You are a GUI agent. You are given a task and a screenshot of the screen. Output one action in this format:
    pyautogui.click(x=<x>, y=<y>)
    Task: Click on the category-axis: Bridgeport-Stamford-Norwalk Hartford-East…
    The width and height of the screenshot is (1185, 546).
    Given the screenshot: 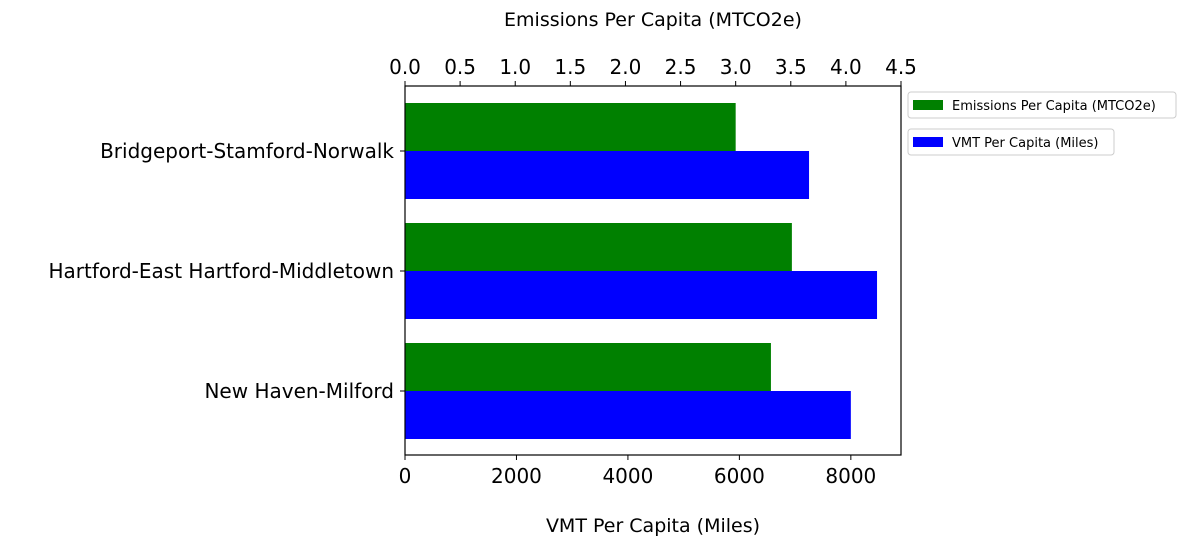 What is the action you would take?
    pyautogui.click(x=226, y=271)
    